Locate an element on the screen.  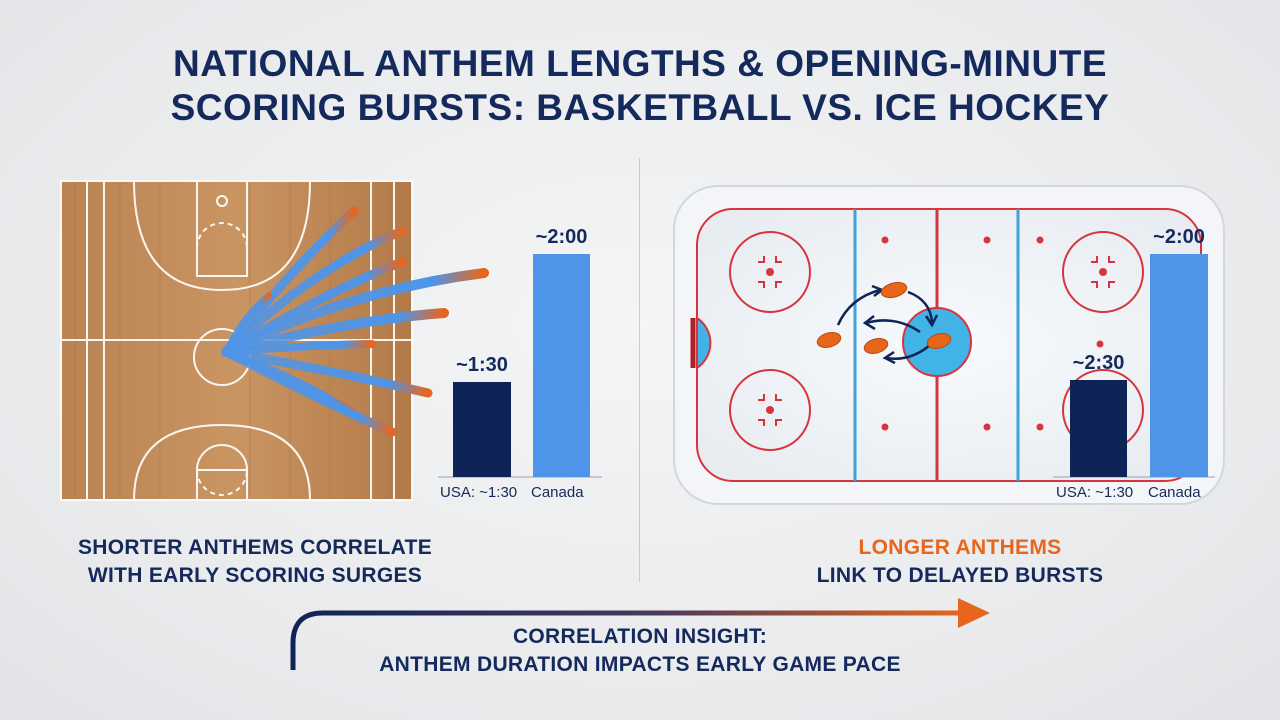
right-caption-line2: LINK TO DELAYED BURSTS is located at coordinates (960, 575).